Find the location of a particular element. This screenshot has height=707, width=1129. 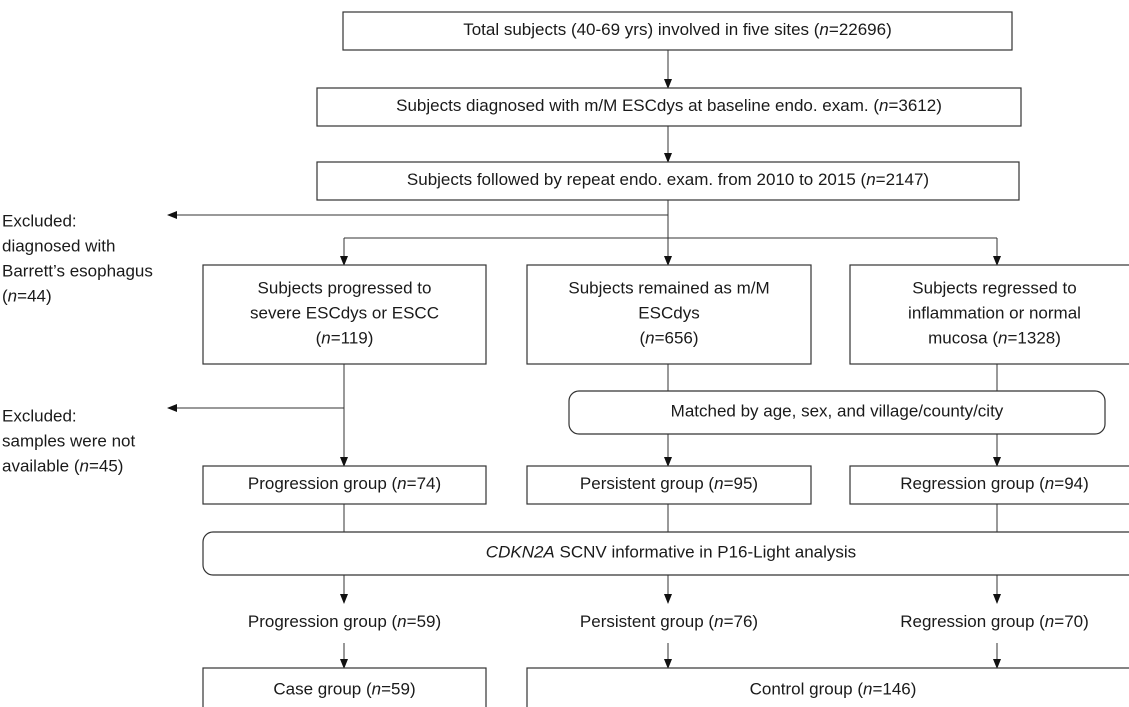

node: Case group (n=59) is located at coordinates (344, 687).